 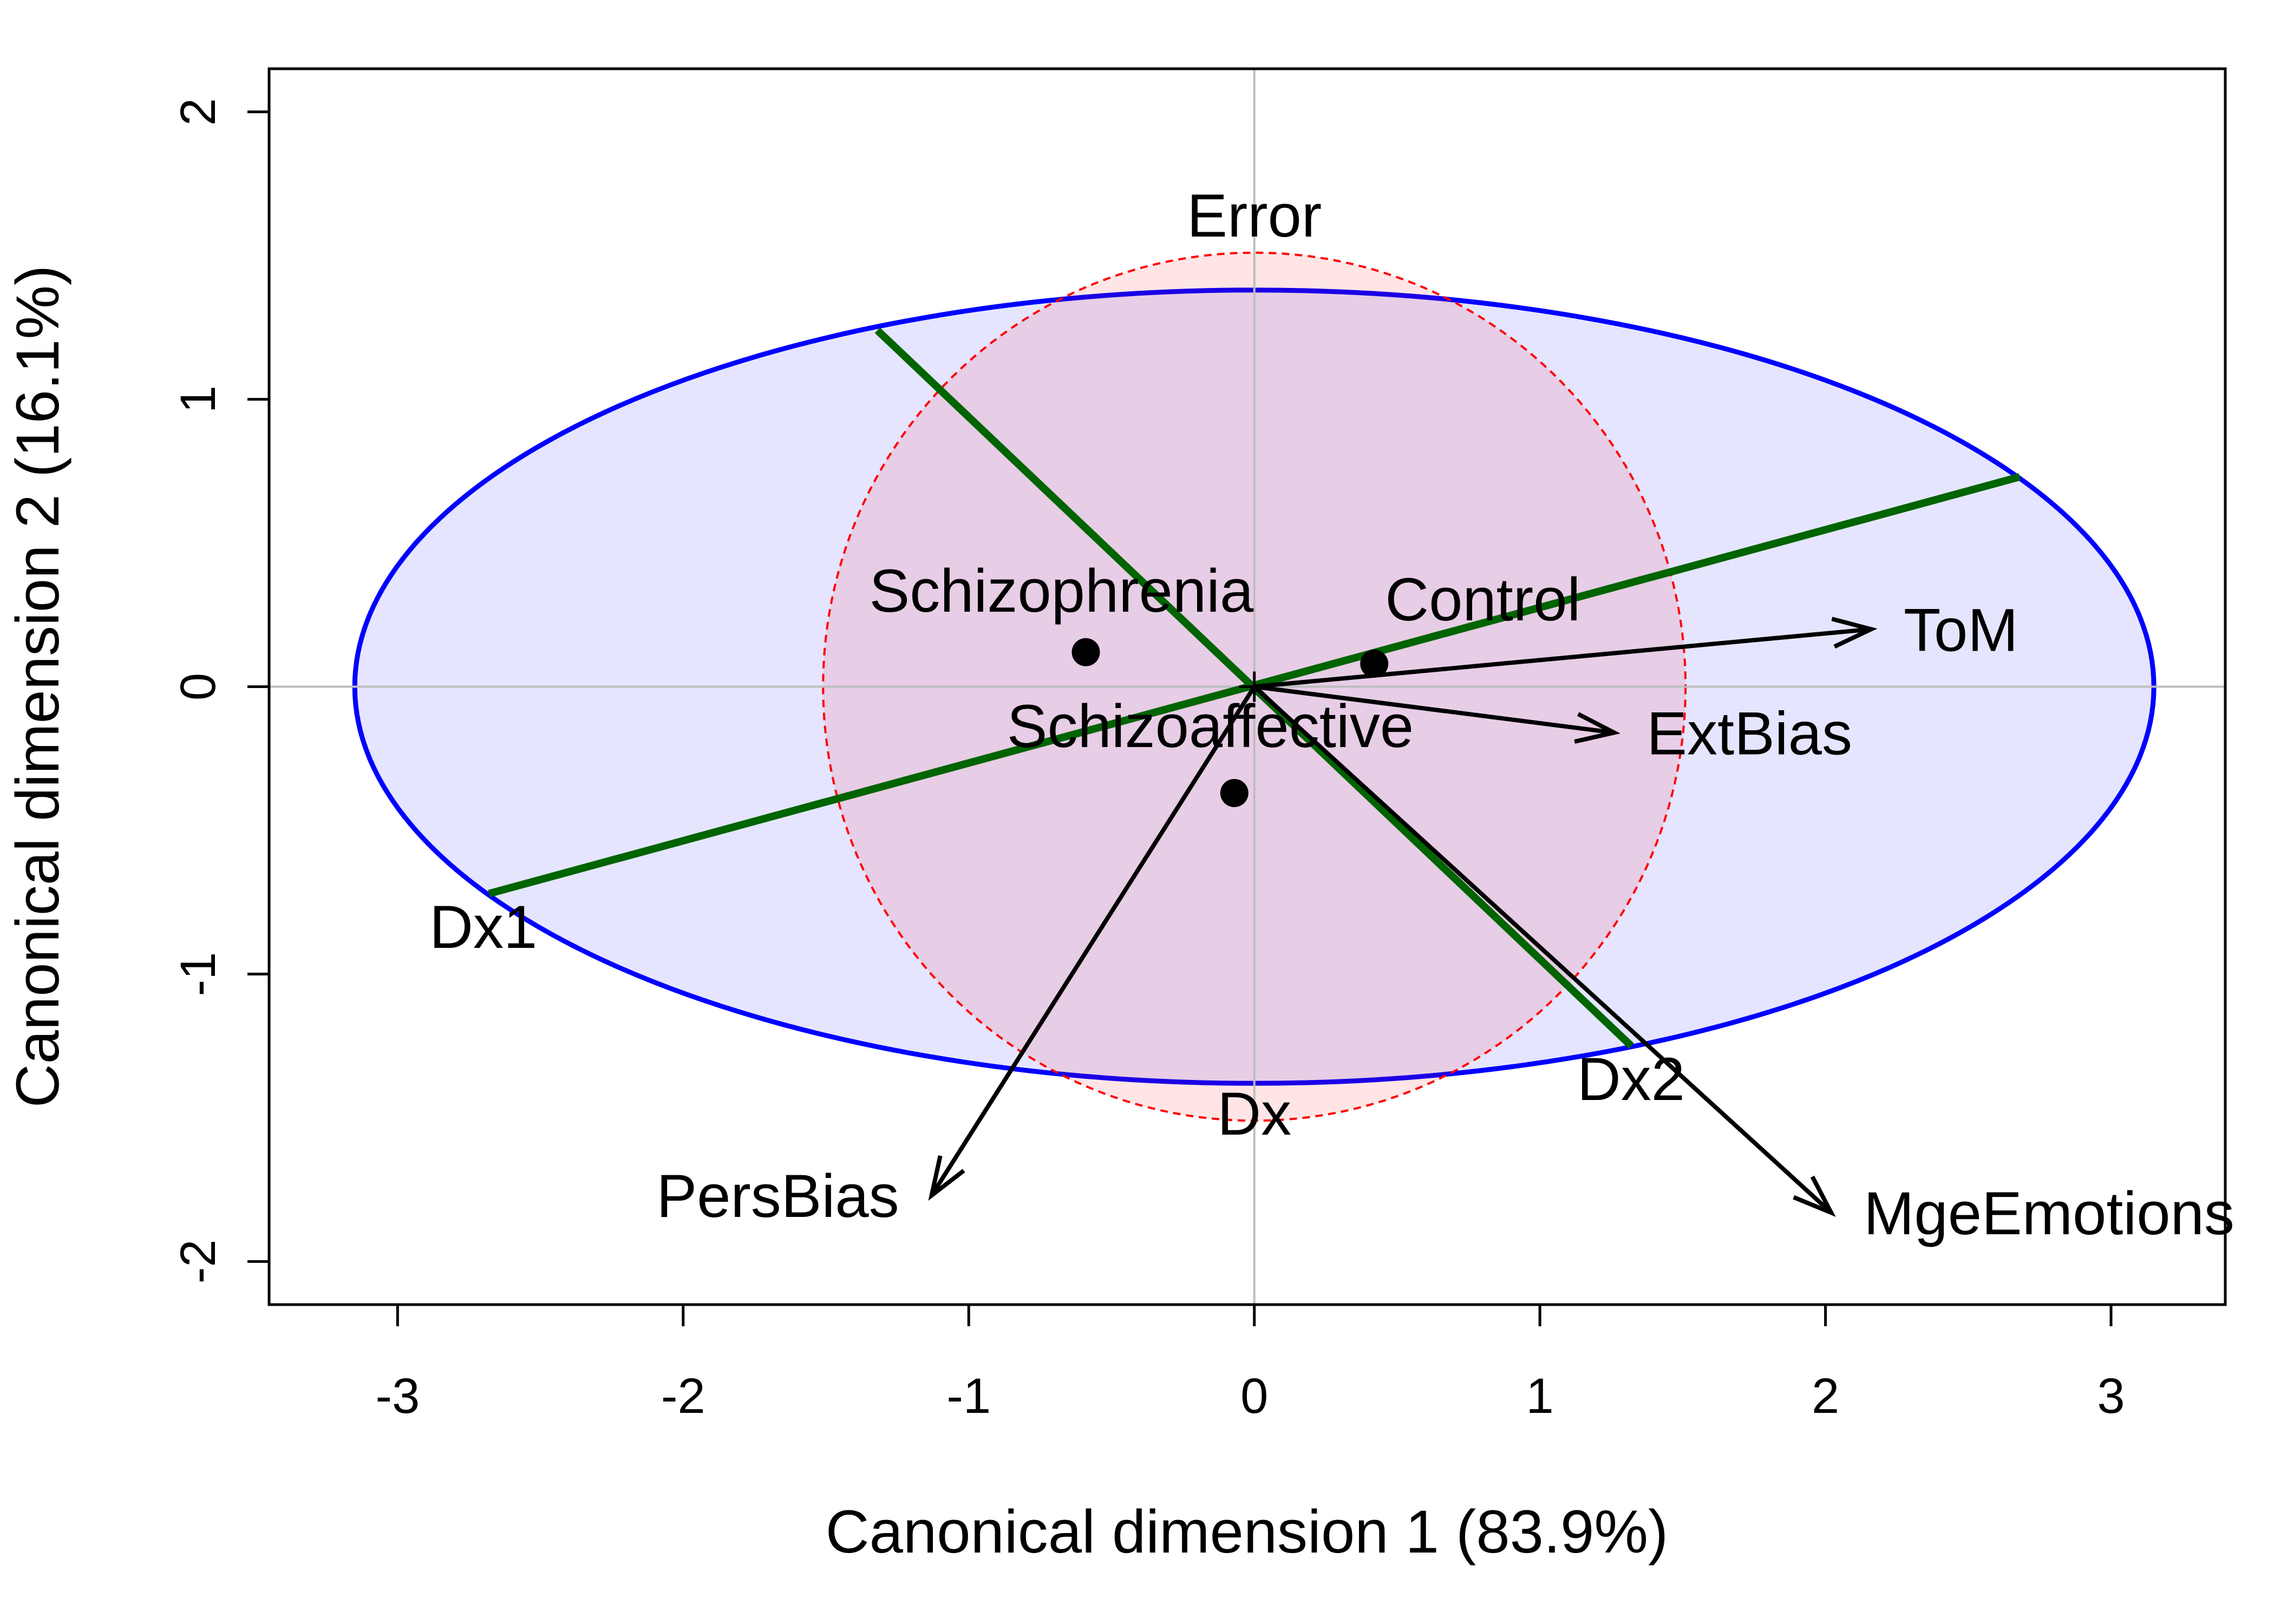 What do you see at coordinates (1435, 709) in the screenshot?
I see `extbias-vector` at bounding box center [1435, 709].